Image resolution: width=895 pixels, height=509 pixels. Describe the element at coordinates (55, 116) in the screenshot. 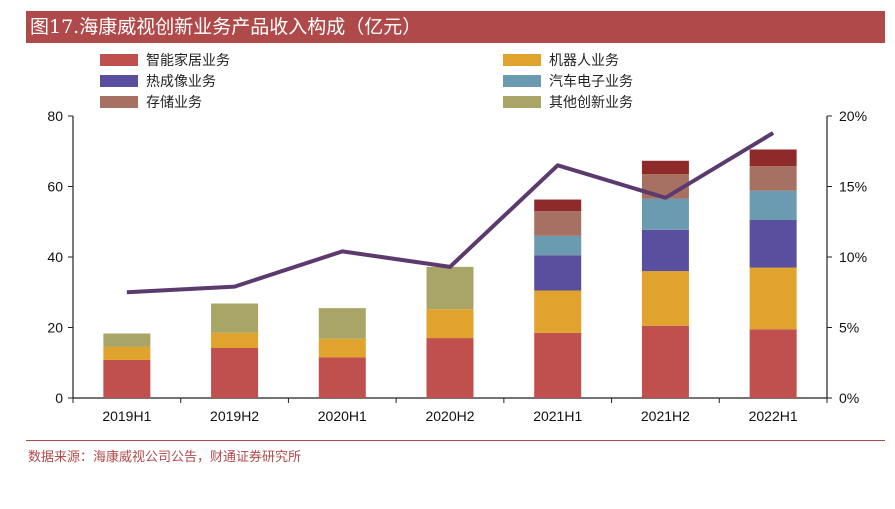

I see `y-tick-label: 80` at that location.